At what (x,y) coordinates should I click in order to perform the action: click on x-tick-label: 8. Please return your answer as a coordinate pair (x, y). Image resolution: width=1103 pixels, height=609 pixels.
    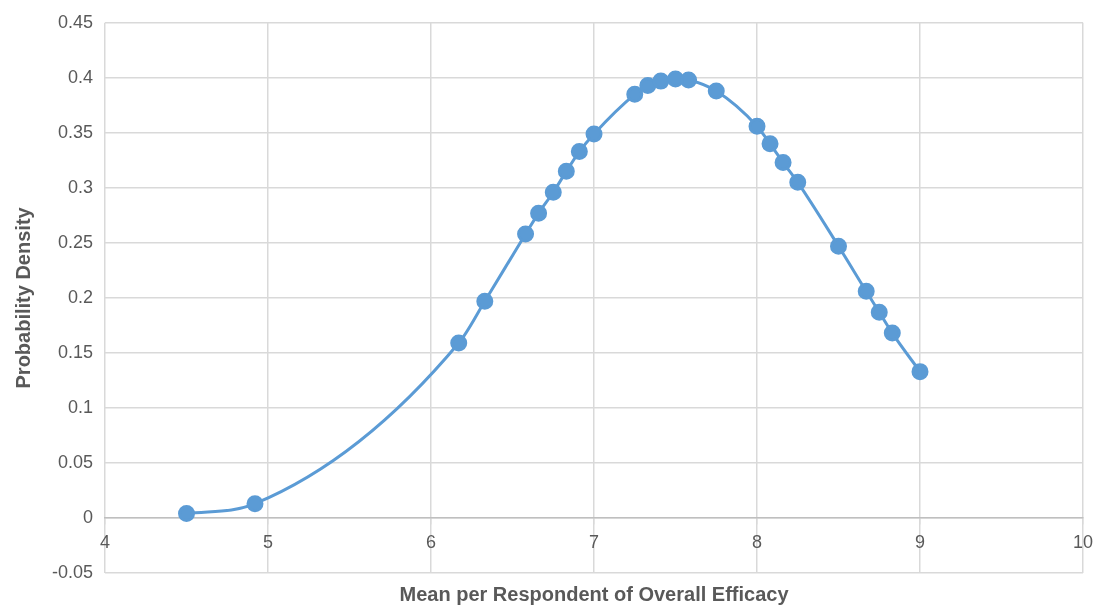
    Looking at the image, I should click on (757, 541).